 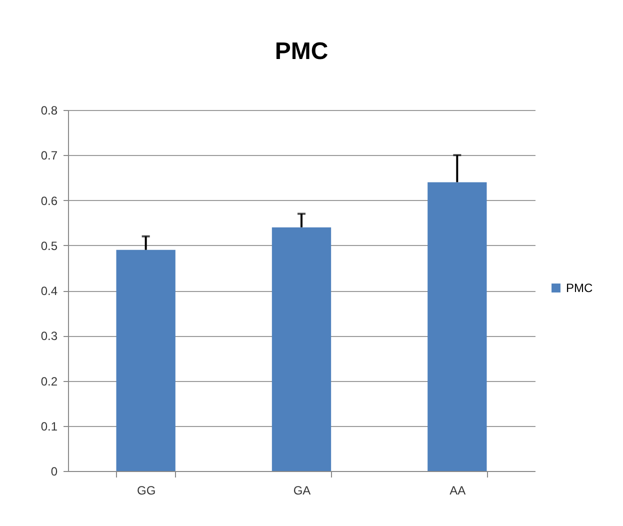 What do you see at coordinates (49, 155) in the screenshot?
I see `y-tick-label: 0.7` at bounding box center [49, 155].